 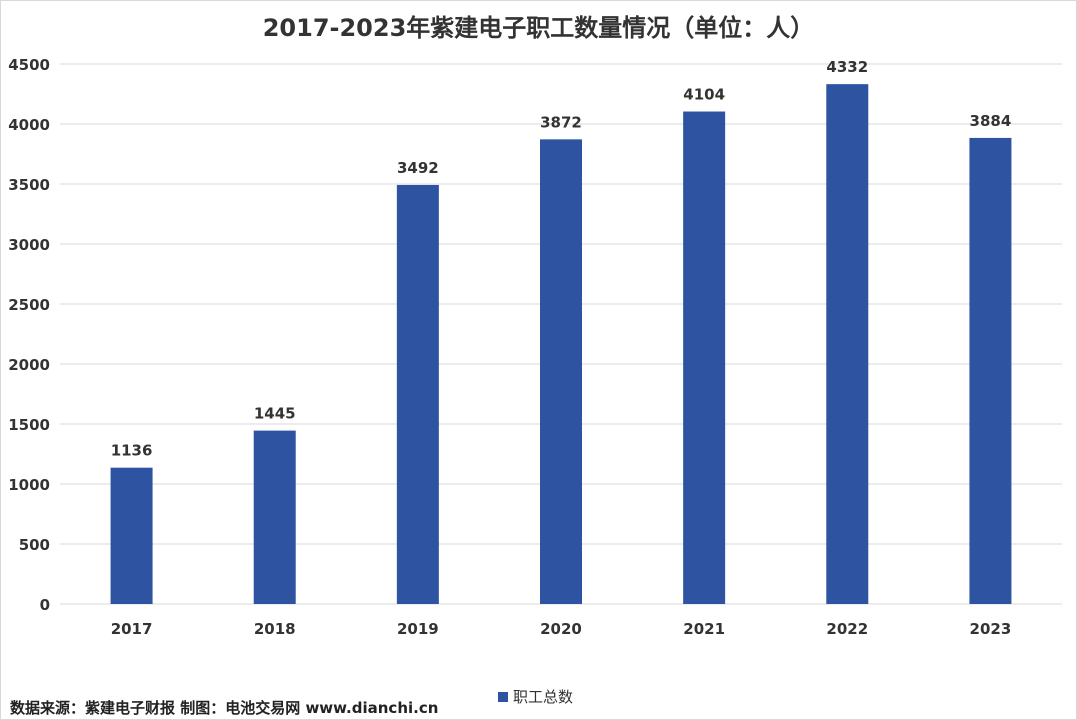 What do you see at coordinates (29, 485) in the screenshot?
I see `y-tick-label: 1000` at bounding box center [29, 485].